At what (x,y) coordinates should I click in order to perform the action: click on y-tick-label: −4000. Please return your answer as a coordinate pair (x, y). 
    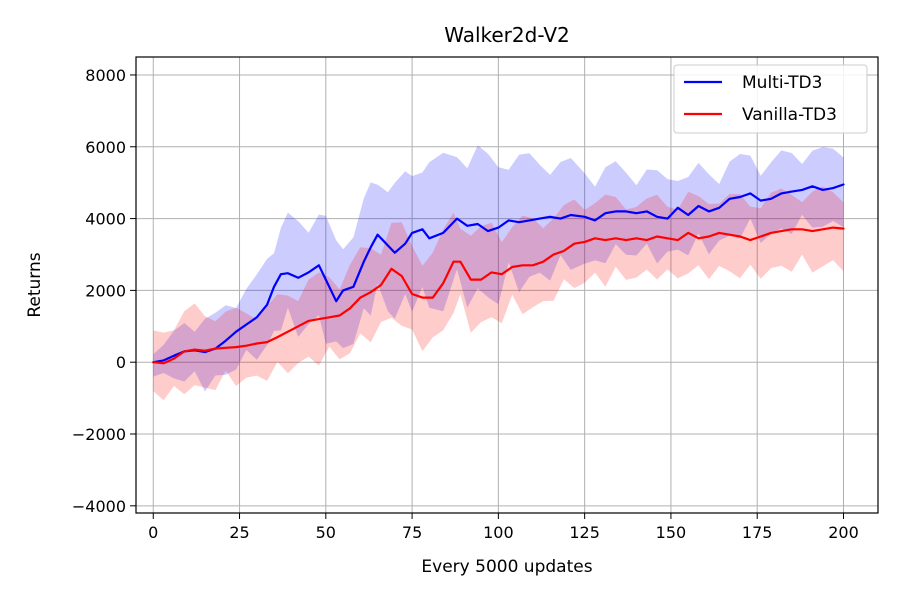
    Looking at the image, I should click on (99, 506).